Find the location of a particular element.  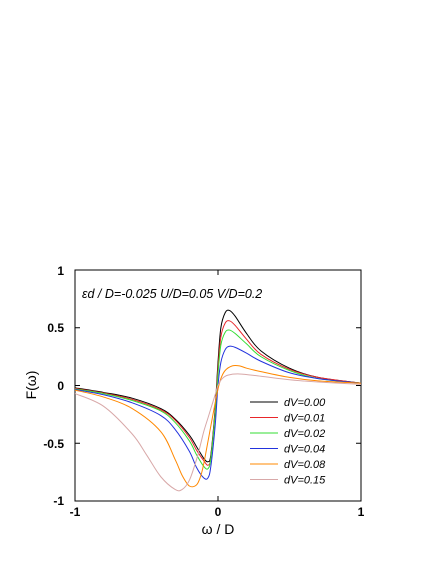

x-axis-label: ω / D is located at coordinates (218, 529).